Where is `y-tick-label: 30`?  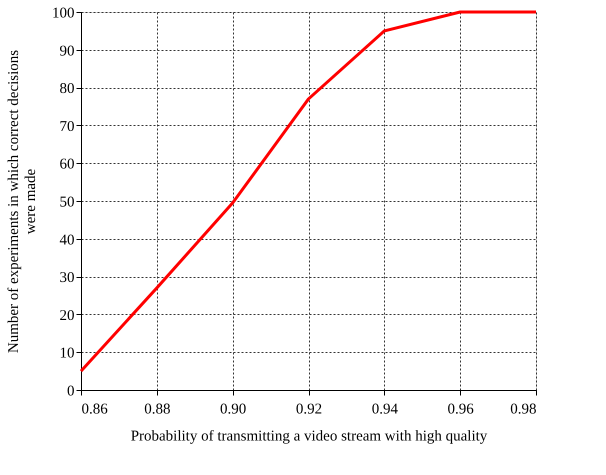
y-tick-label: 30 is located at coordinates (67, 278).